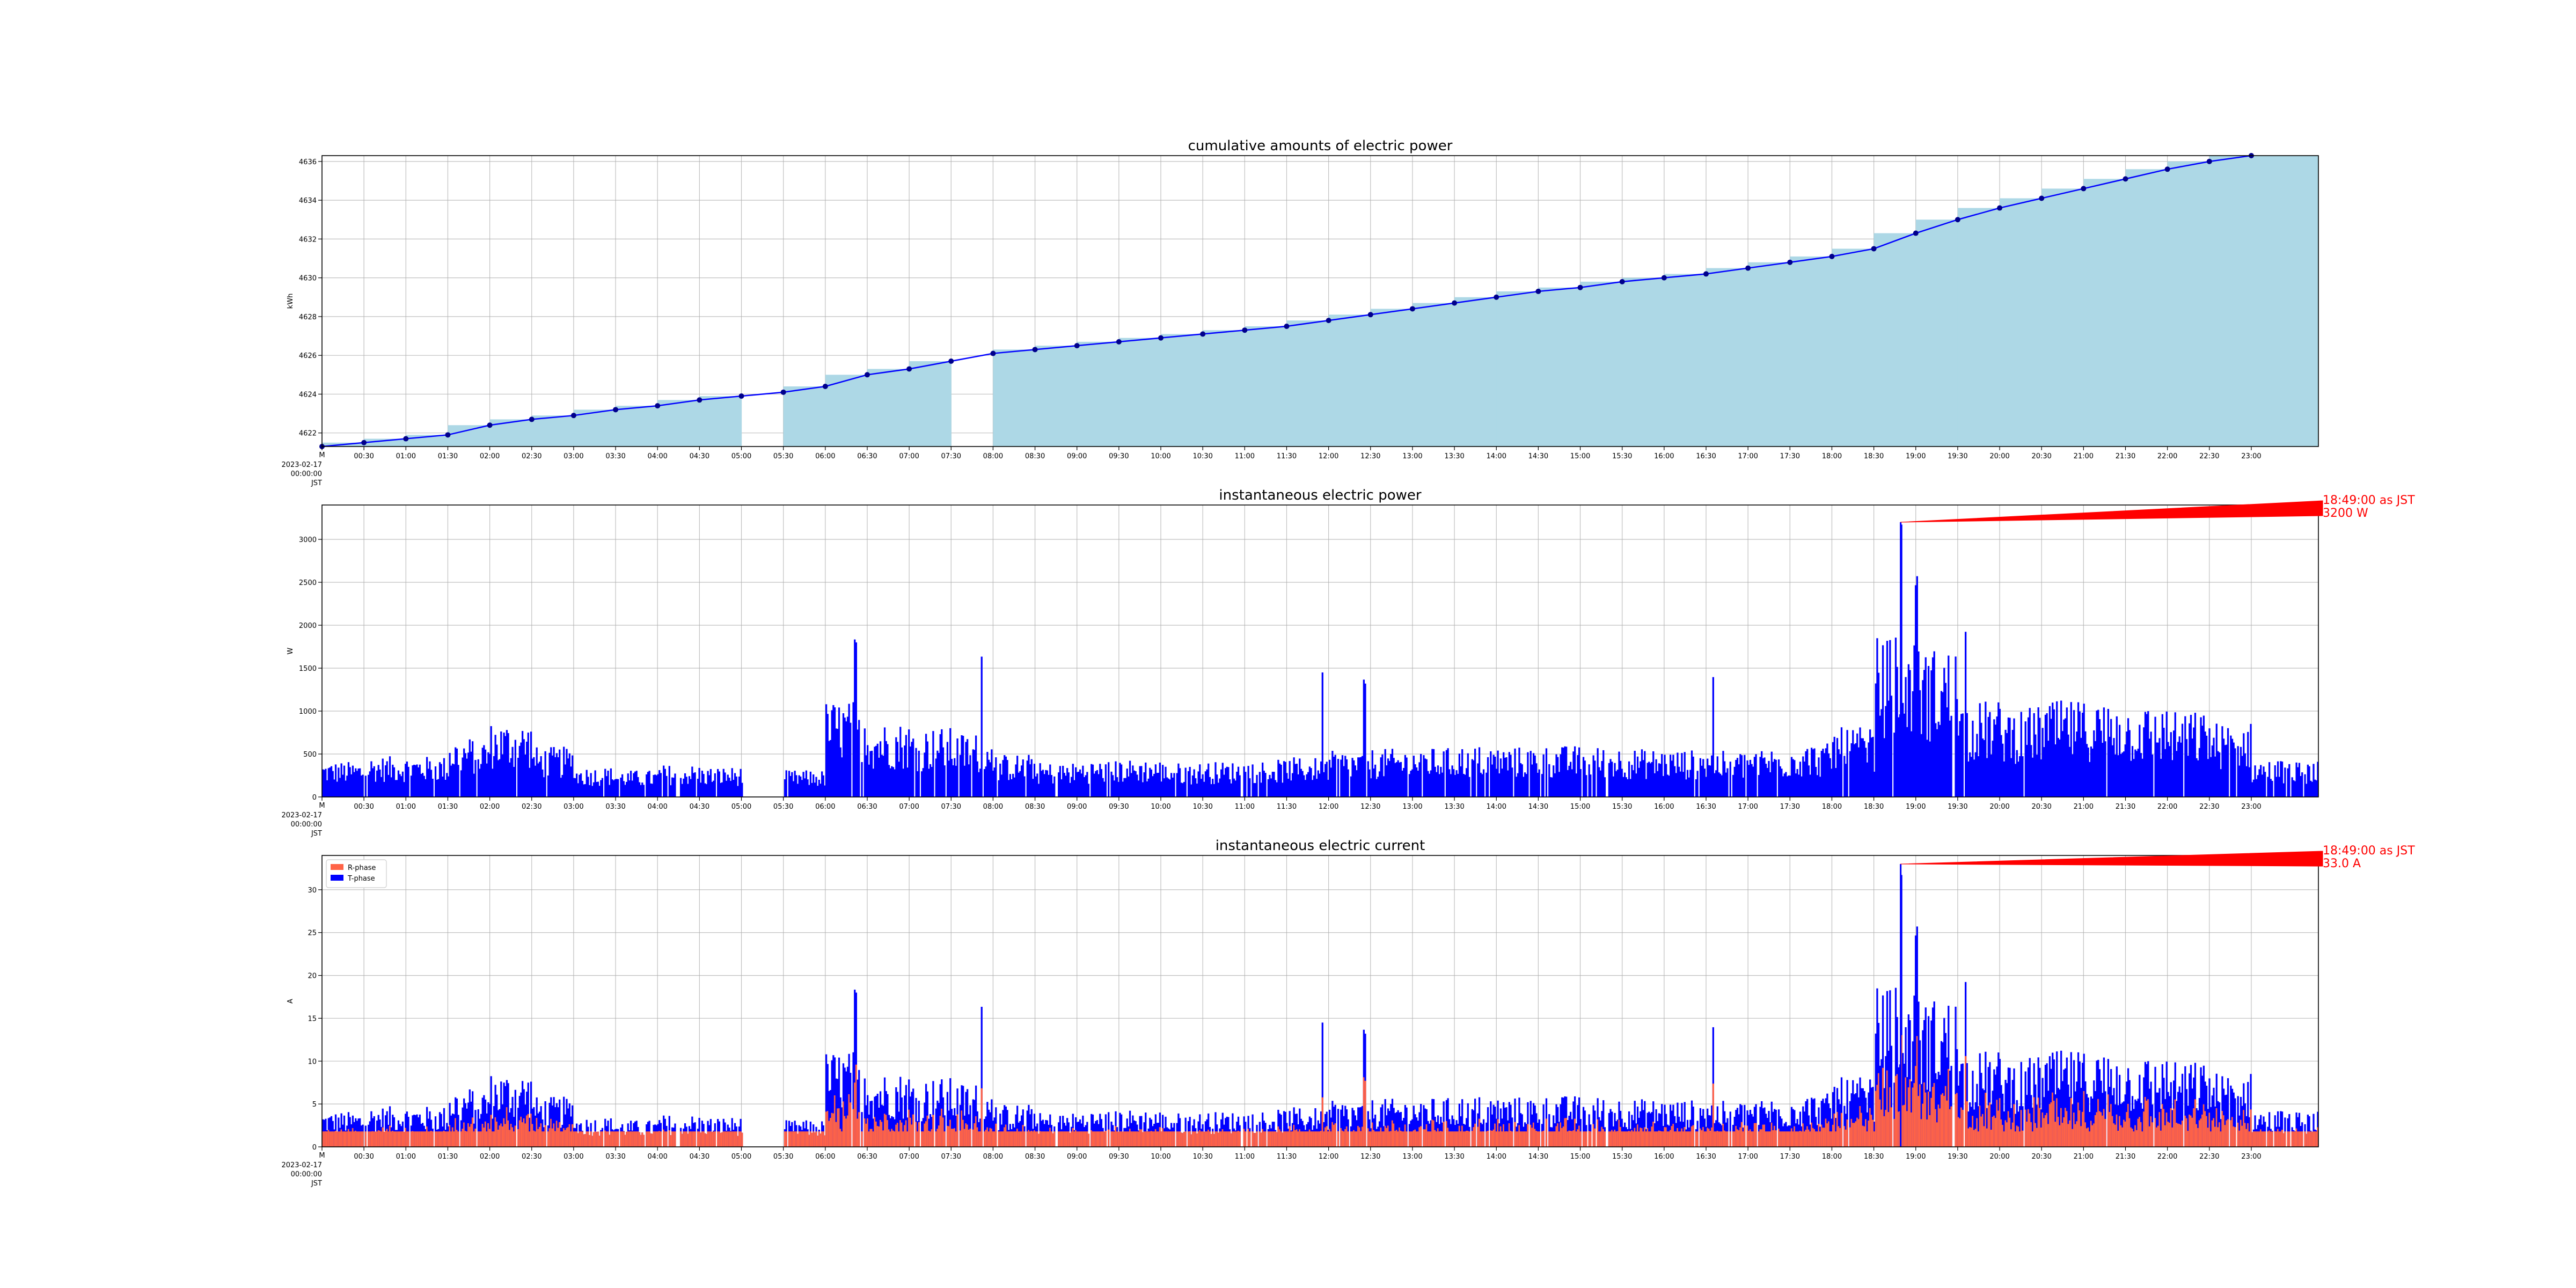  Describe the element at coordinates (531, 1157) in the screenshot. I see `x-tick-label: 02:30` at that location.